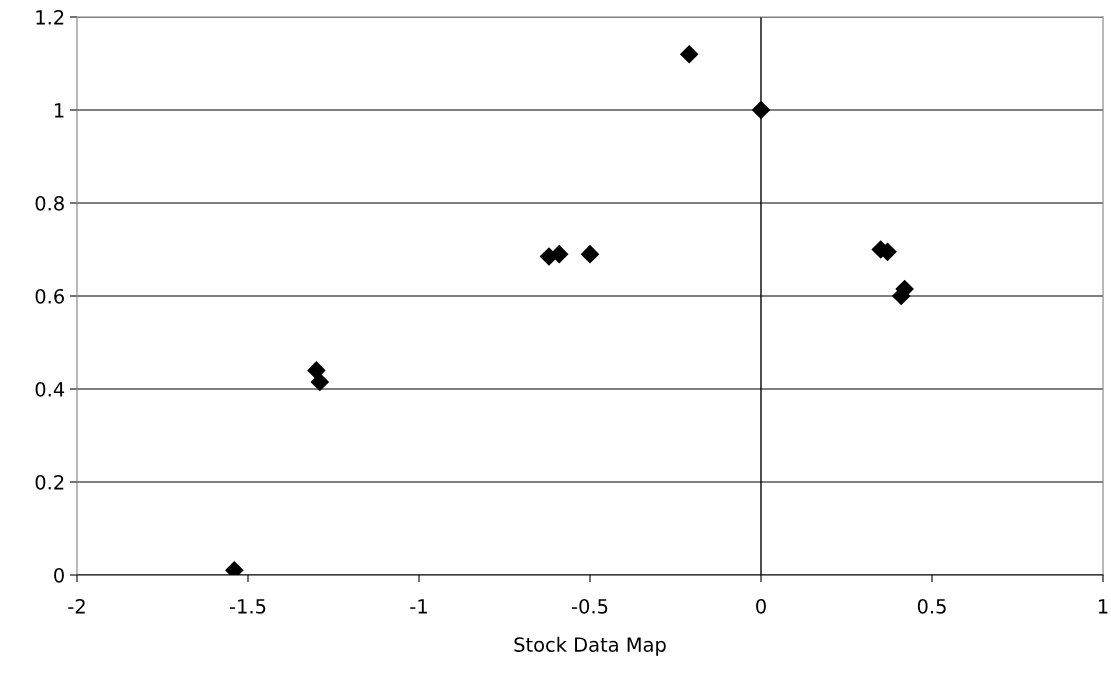 The width and height of the screenshot is (1111, 677). I want to click on y-tick-label: 0.8, so click(49, 203).